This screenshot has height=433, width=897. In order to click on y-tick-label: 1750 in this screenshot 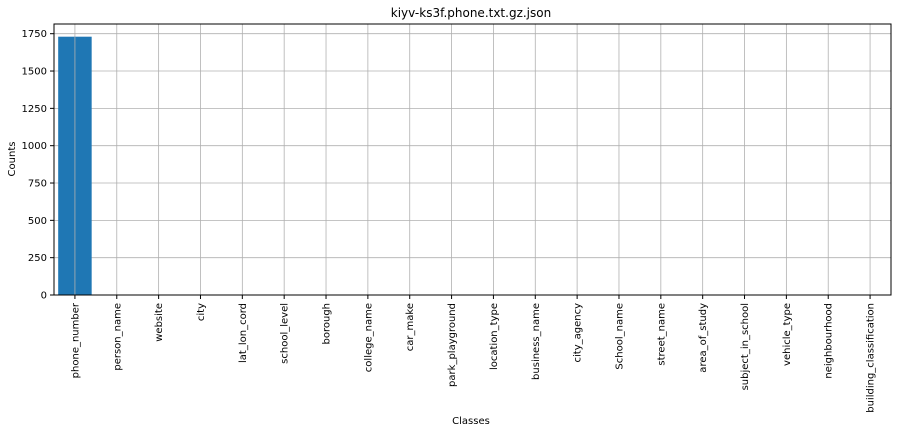, I will do `click(34, 34)`.